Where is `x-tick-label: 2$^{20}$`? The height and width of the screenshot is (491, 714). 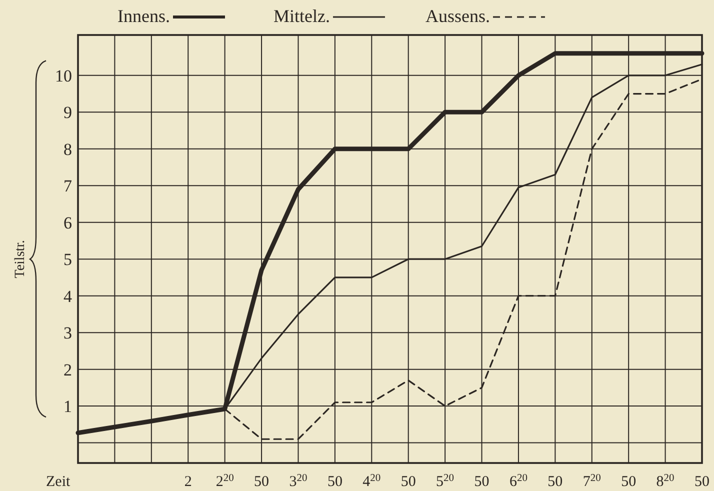
x-tick-label: 2$^{20}$ is located at coordinates (225, 481).